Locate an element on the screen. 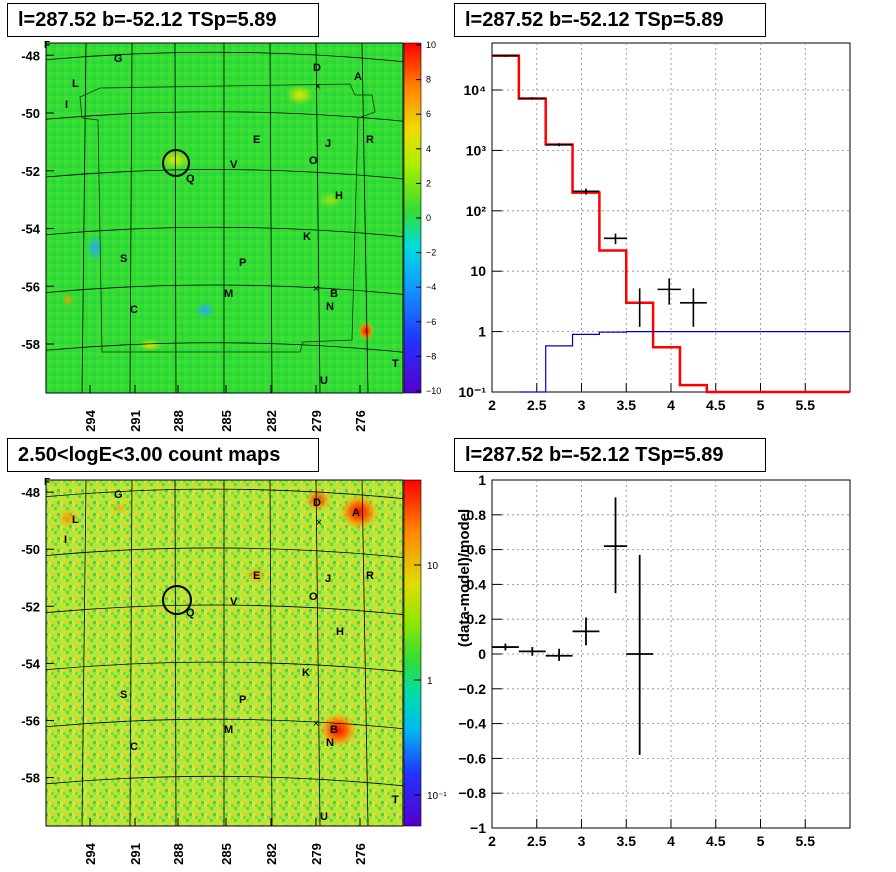 This screenshot has width=896, height=872. source-label-t: T is located at coordinates (395, 800).